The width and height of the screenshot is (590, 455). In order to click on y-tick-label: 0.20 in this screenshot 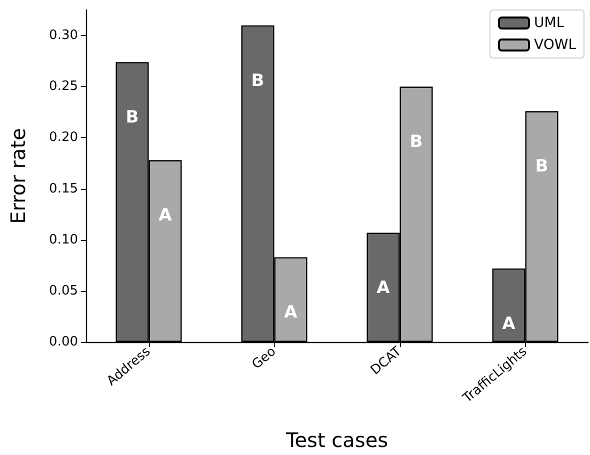, I will do `click(63, 138)`.